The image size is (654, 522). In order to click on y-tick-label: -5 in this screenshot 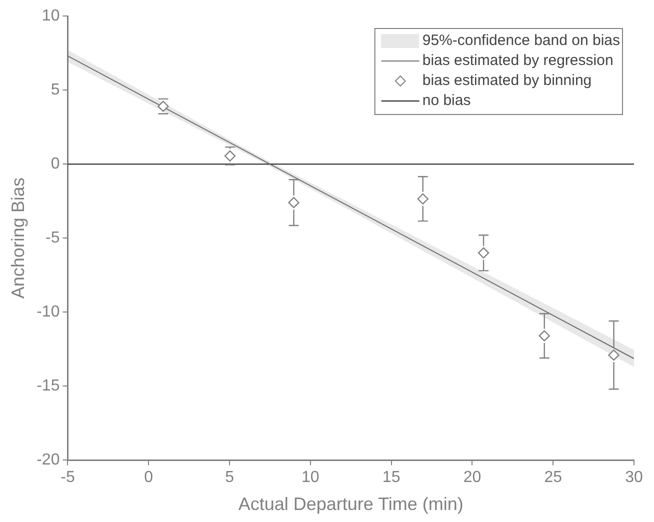, I will do `click(52, 238)`.